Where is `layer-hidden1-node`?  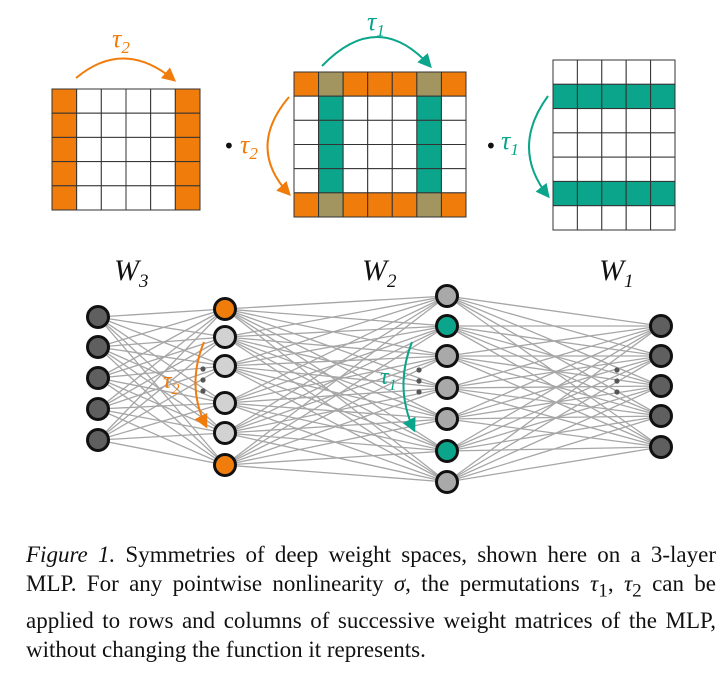 layer-hidden1-node is located at coordinates (225, 366).